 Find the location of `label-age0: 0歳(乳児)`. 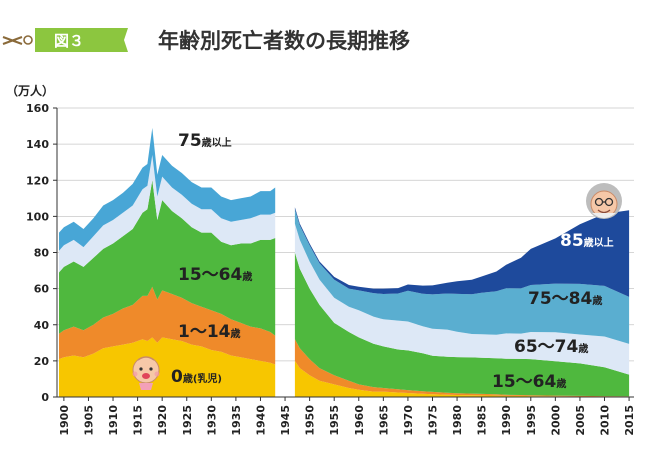

label-age0: 0歳(乳児) is located at coordinates (196, 377).